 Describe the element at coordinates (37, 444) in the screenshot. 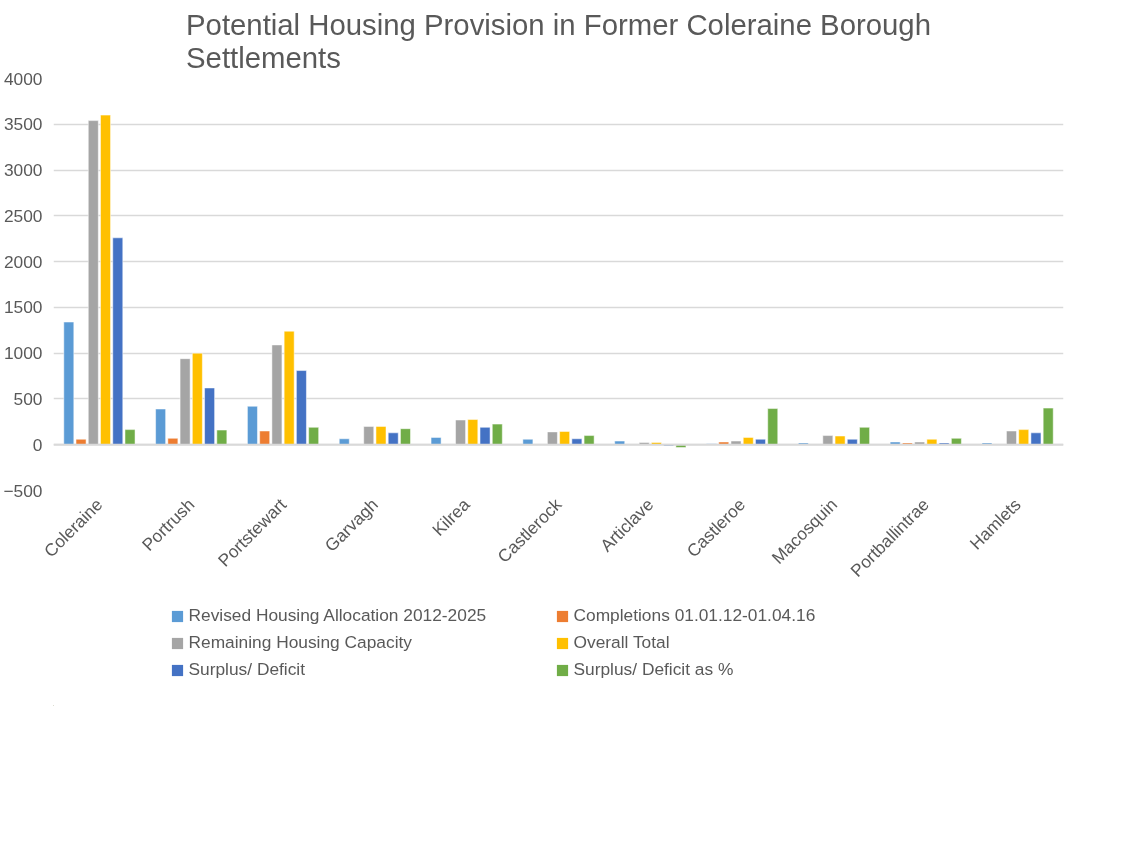

I see `y-tick-label: 0` at that location.